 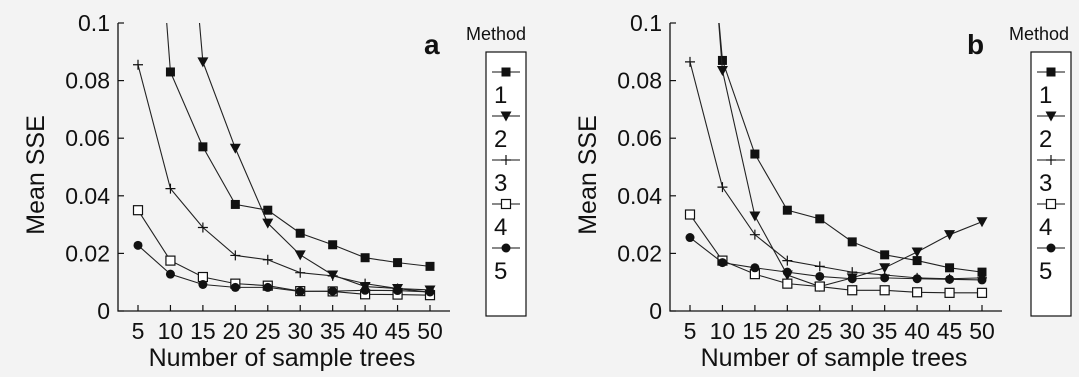 What do you see at coordinates (430, 331) in the screenshot?
I see `x-tick-label: 50` at bounding box center [430, 331].